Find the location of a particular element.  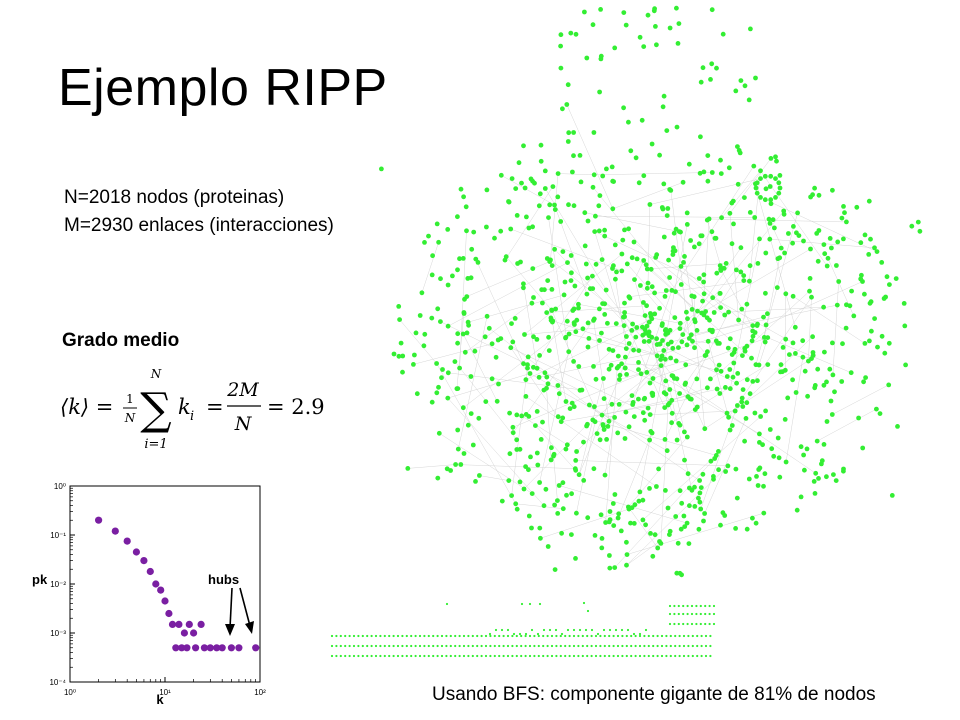

formula-frac1-num: 1 is located at coordinates (130, 399).